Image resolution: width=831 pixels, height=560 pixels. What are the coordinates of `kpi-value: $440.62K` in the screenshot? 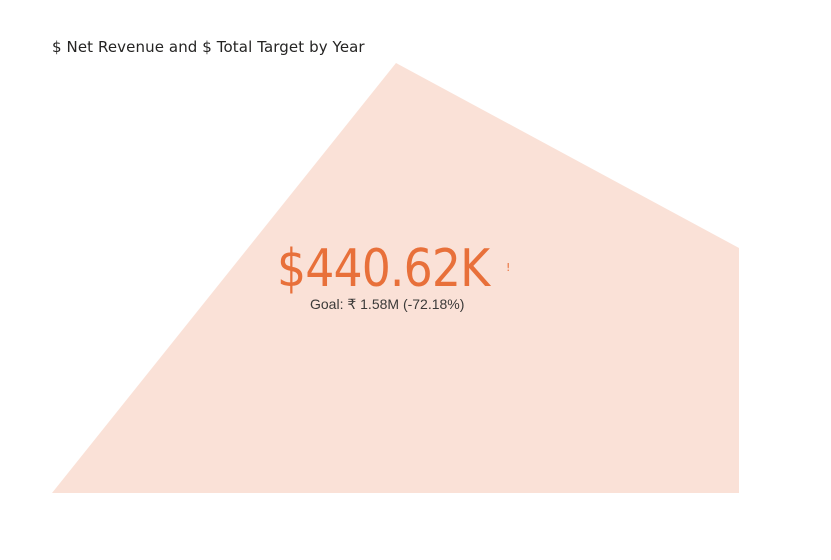 It's located at (383, 269).